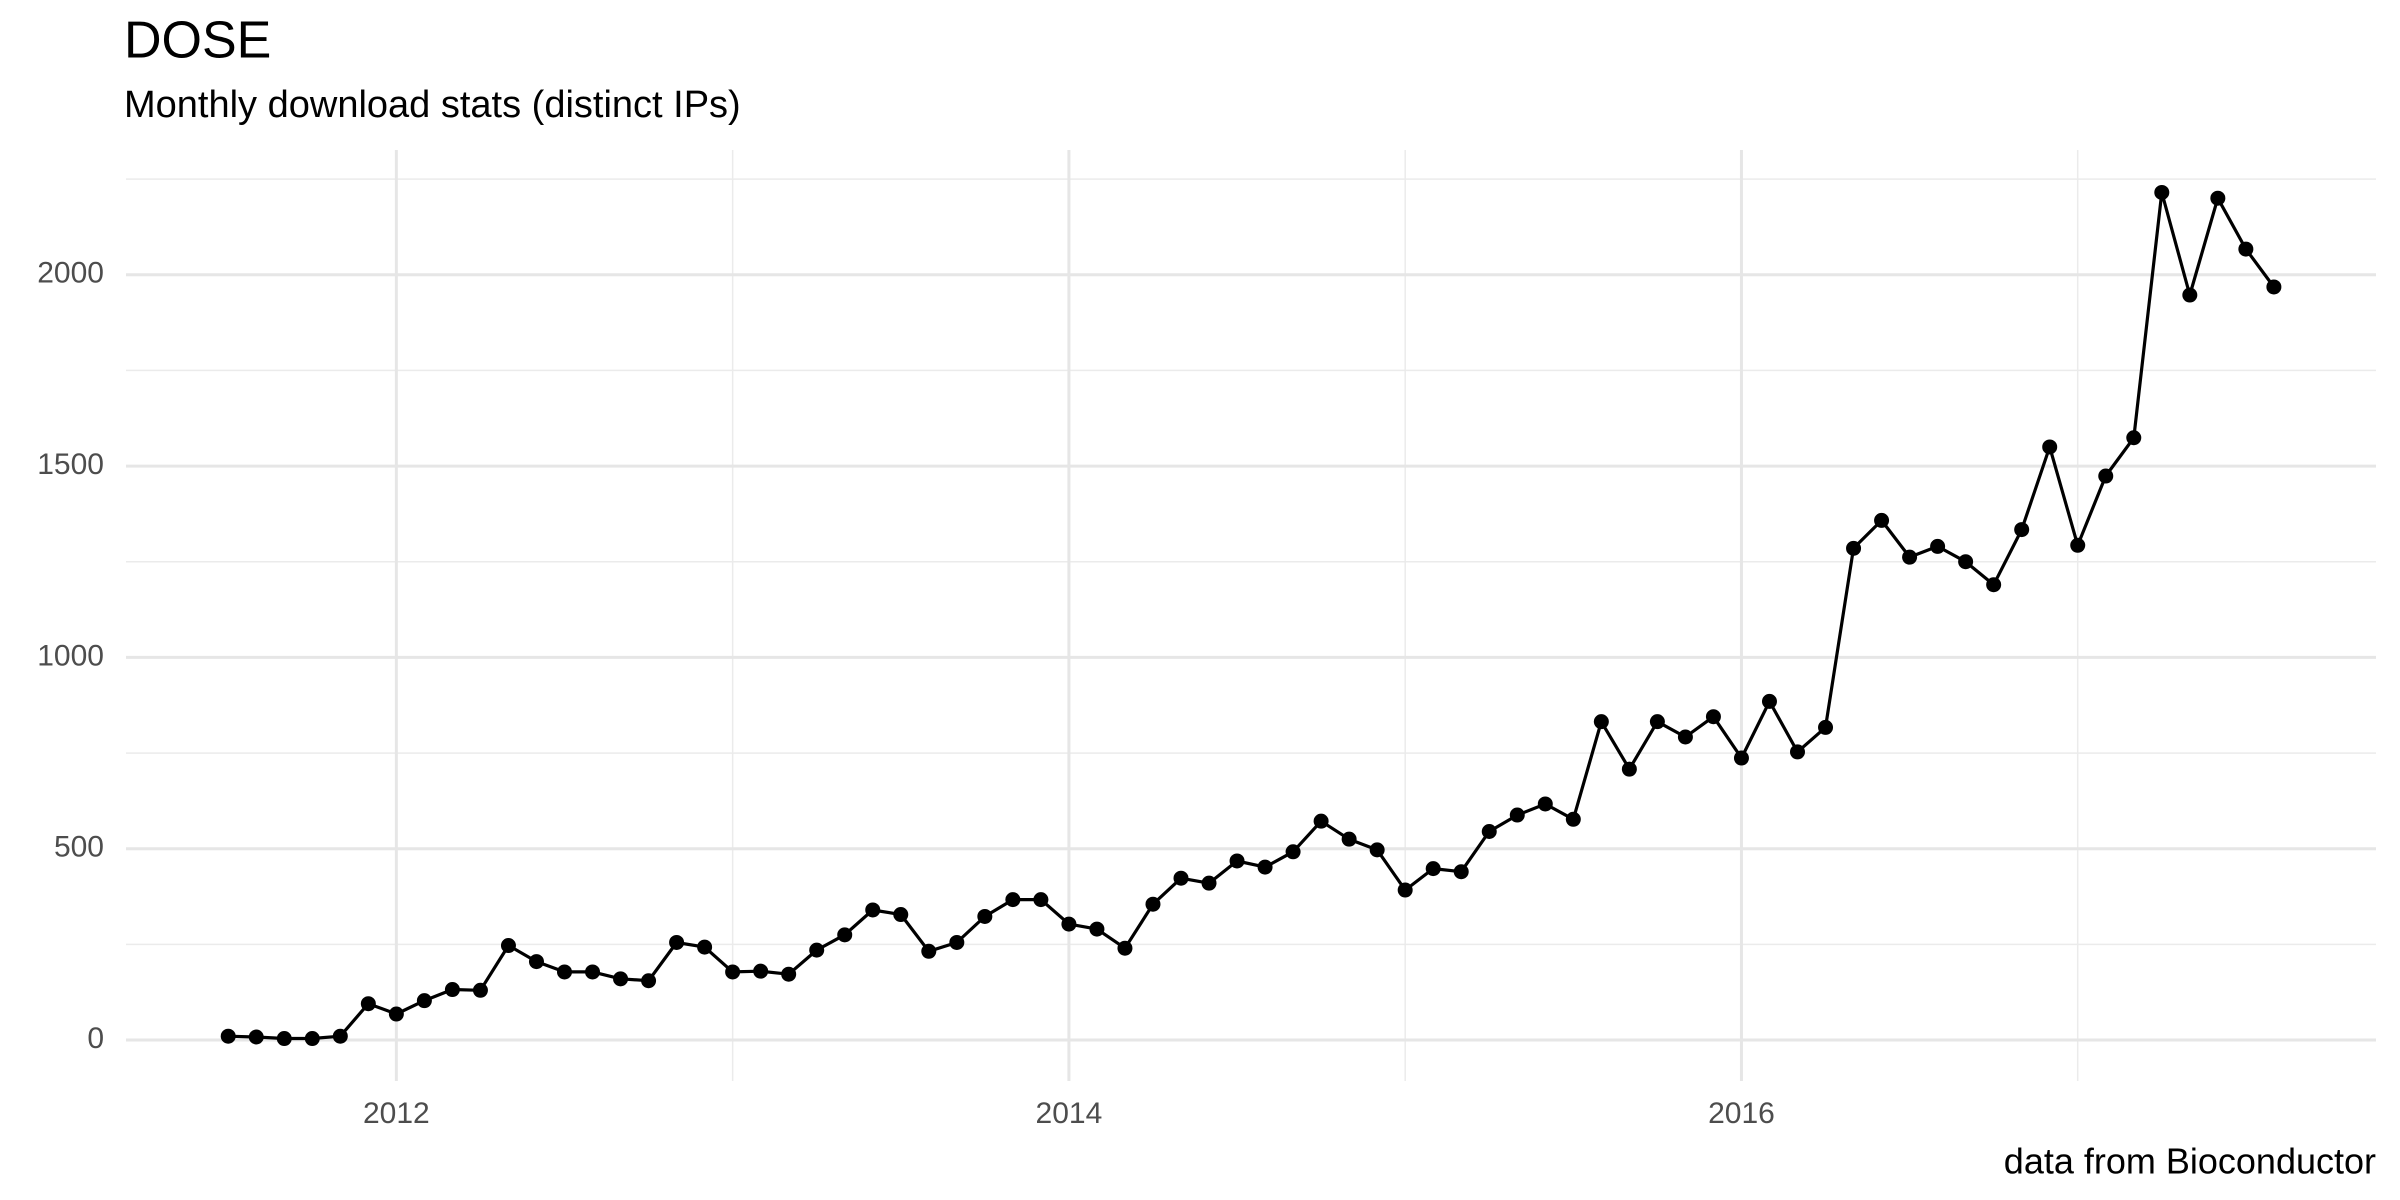 The height and width of the screenshot is (1200, 2400). I want to click on x-tick-label: 2014, so click(1069, 1113).